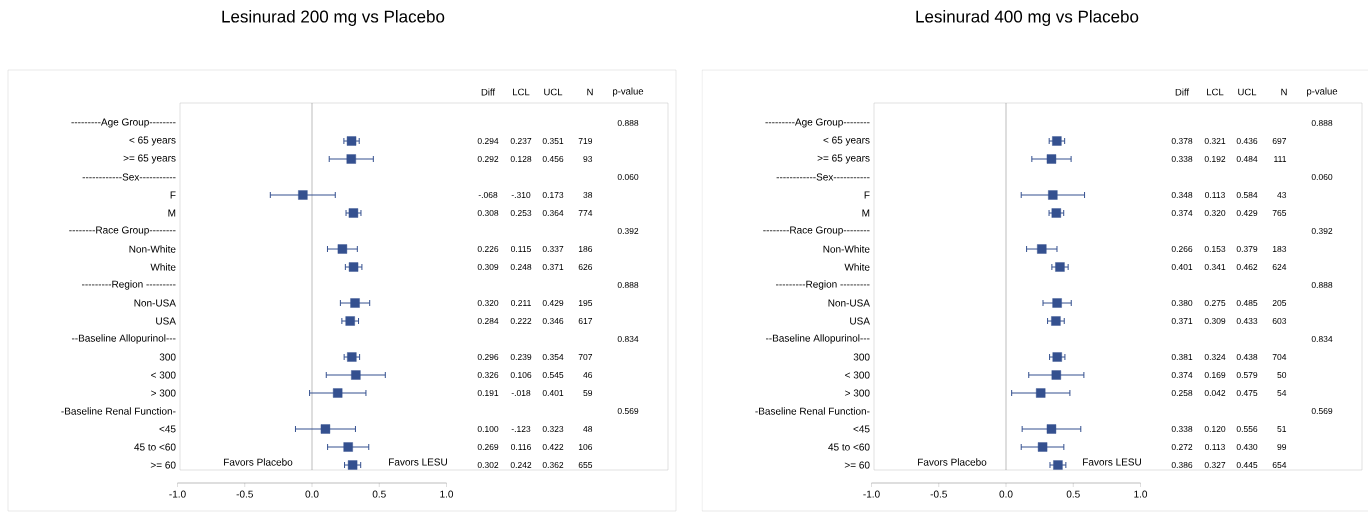  I want to click on data-label: 0.269, so click(488, 447).